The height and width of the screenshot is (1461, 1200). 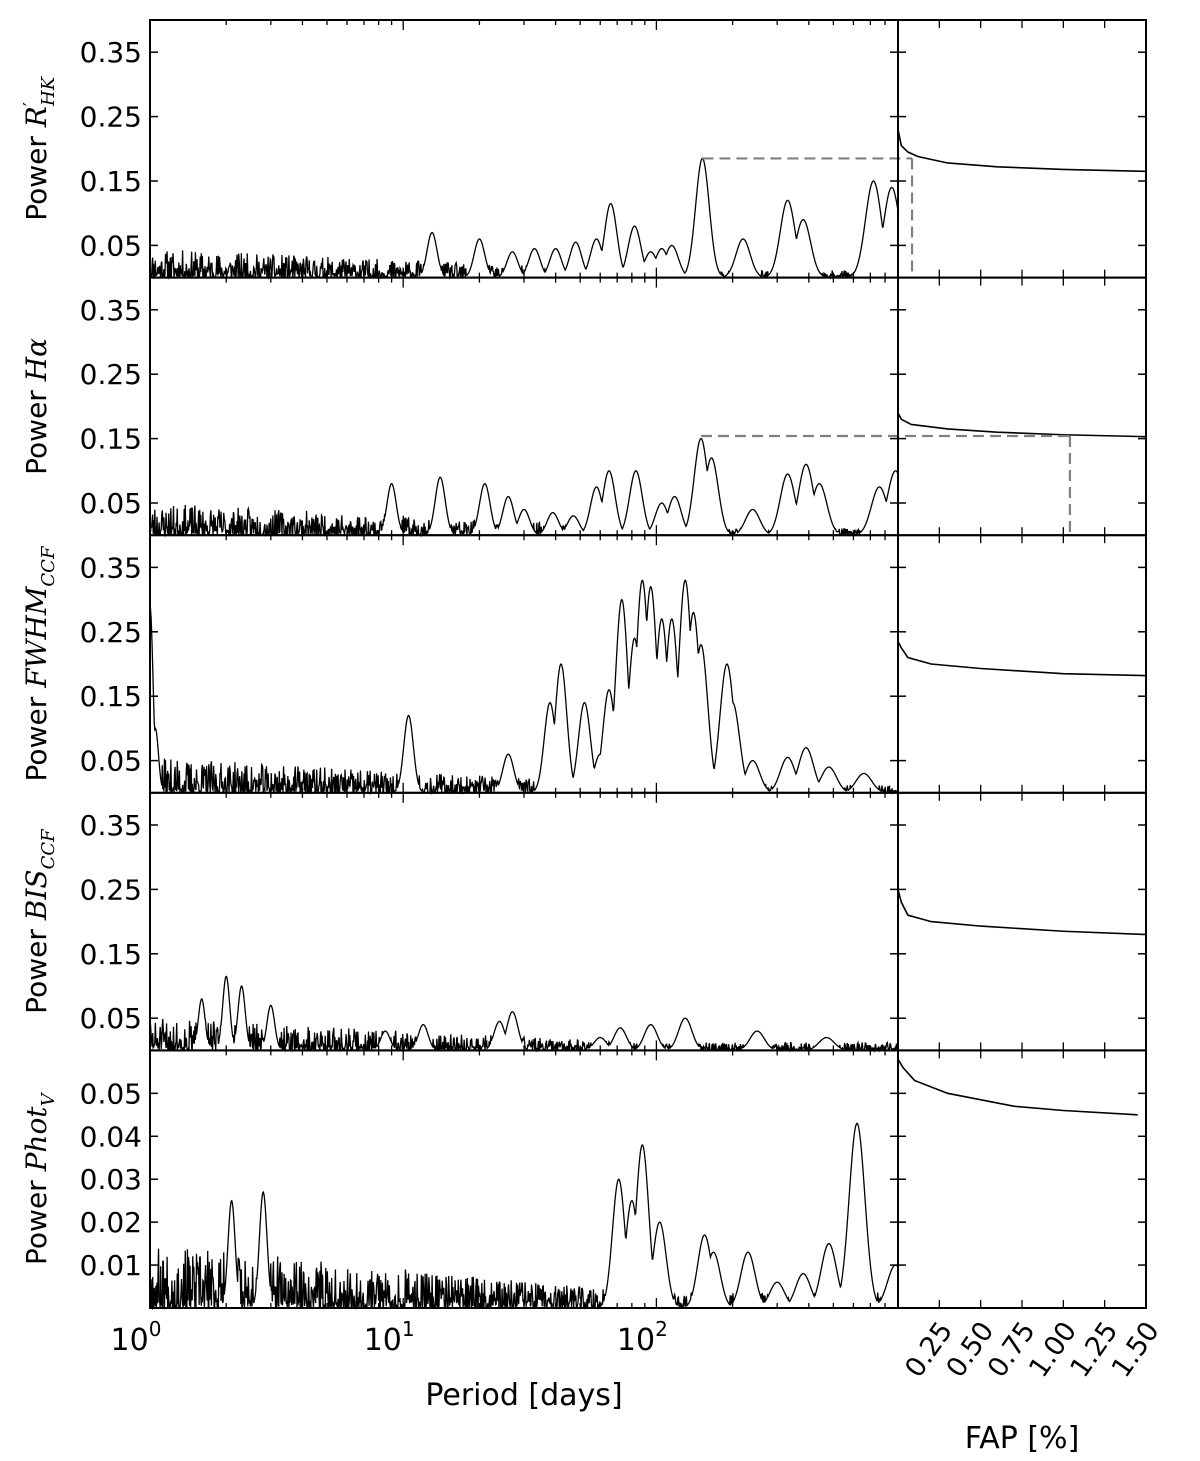 What do you see at coordinates (1022, 659) in the screenshot?
I see `fap-curve-fwhm` at bounding box center [1022, 659].